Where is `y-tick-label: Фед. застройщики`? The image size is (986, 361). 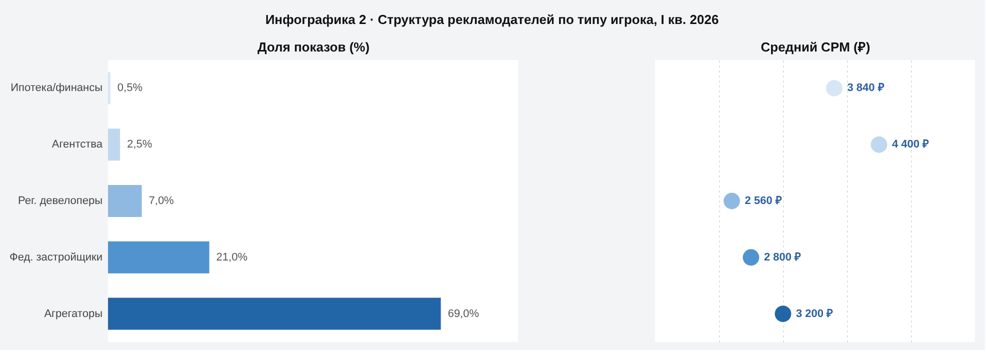
y-tick-label: Фед. застройщики is located at coordinates (55, 257).